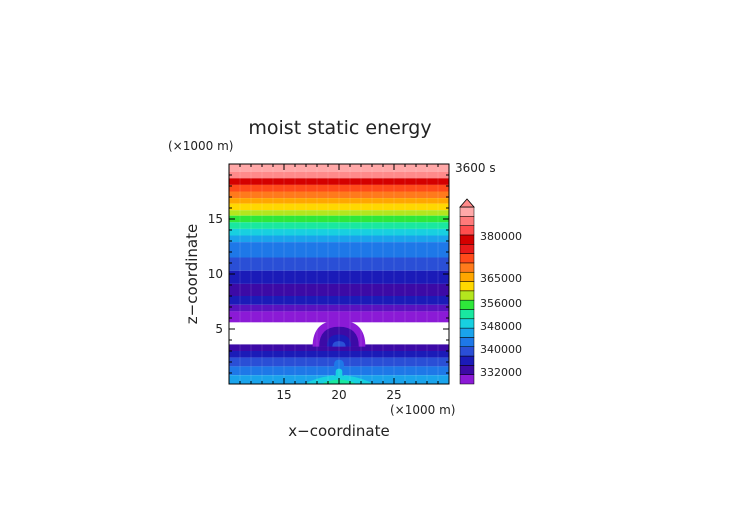 Image resolution: width=752 pixels, height=532 pixels. What do you see at coordinates (475, 168) in the screenshot?
I see `time-label: 3600 s` at bounding box center [475, 168].